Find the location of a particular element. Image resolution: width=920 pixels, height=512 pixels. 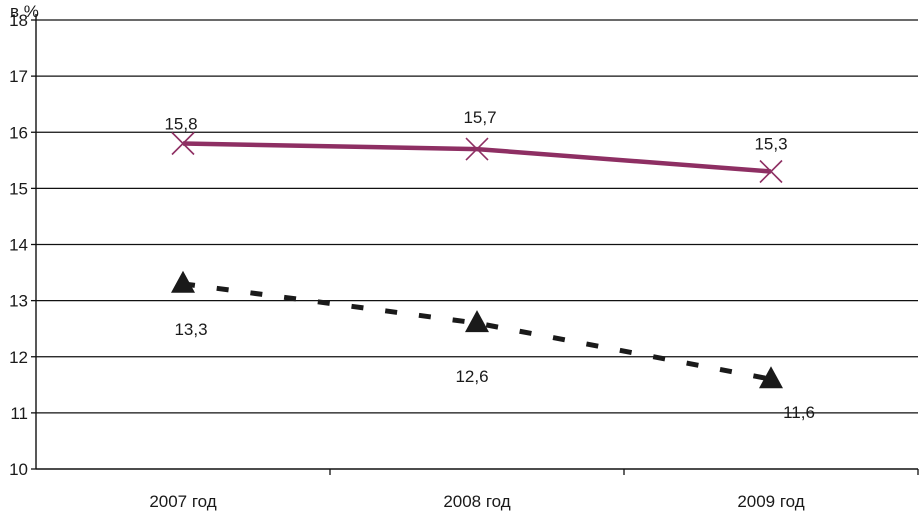

data-label: 12,6 is located at coordinates (471, 376).